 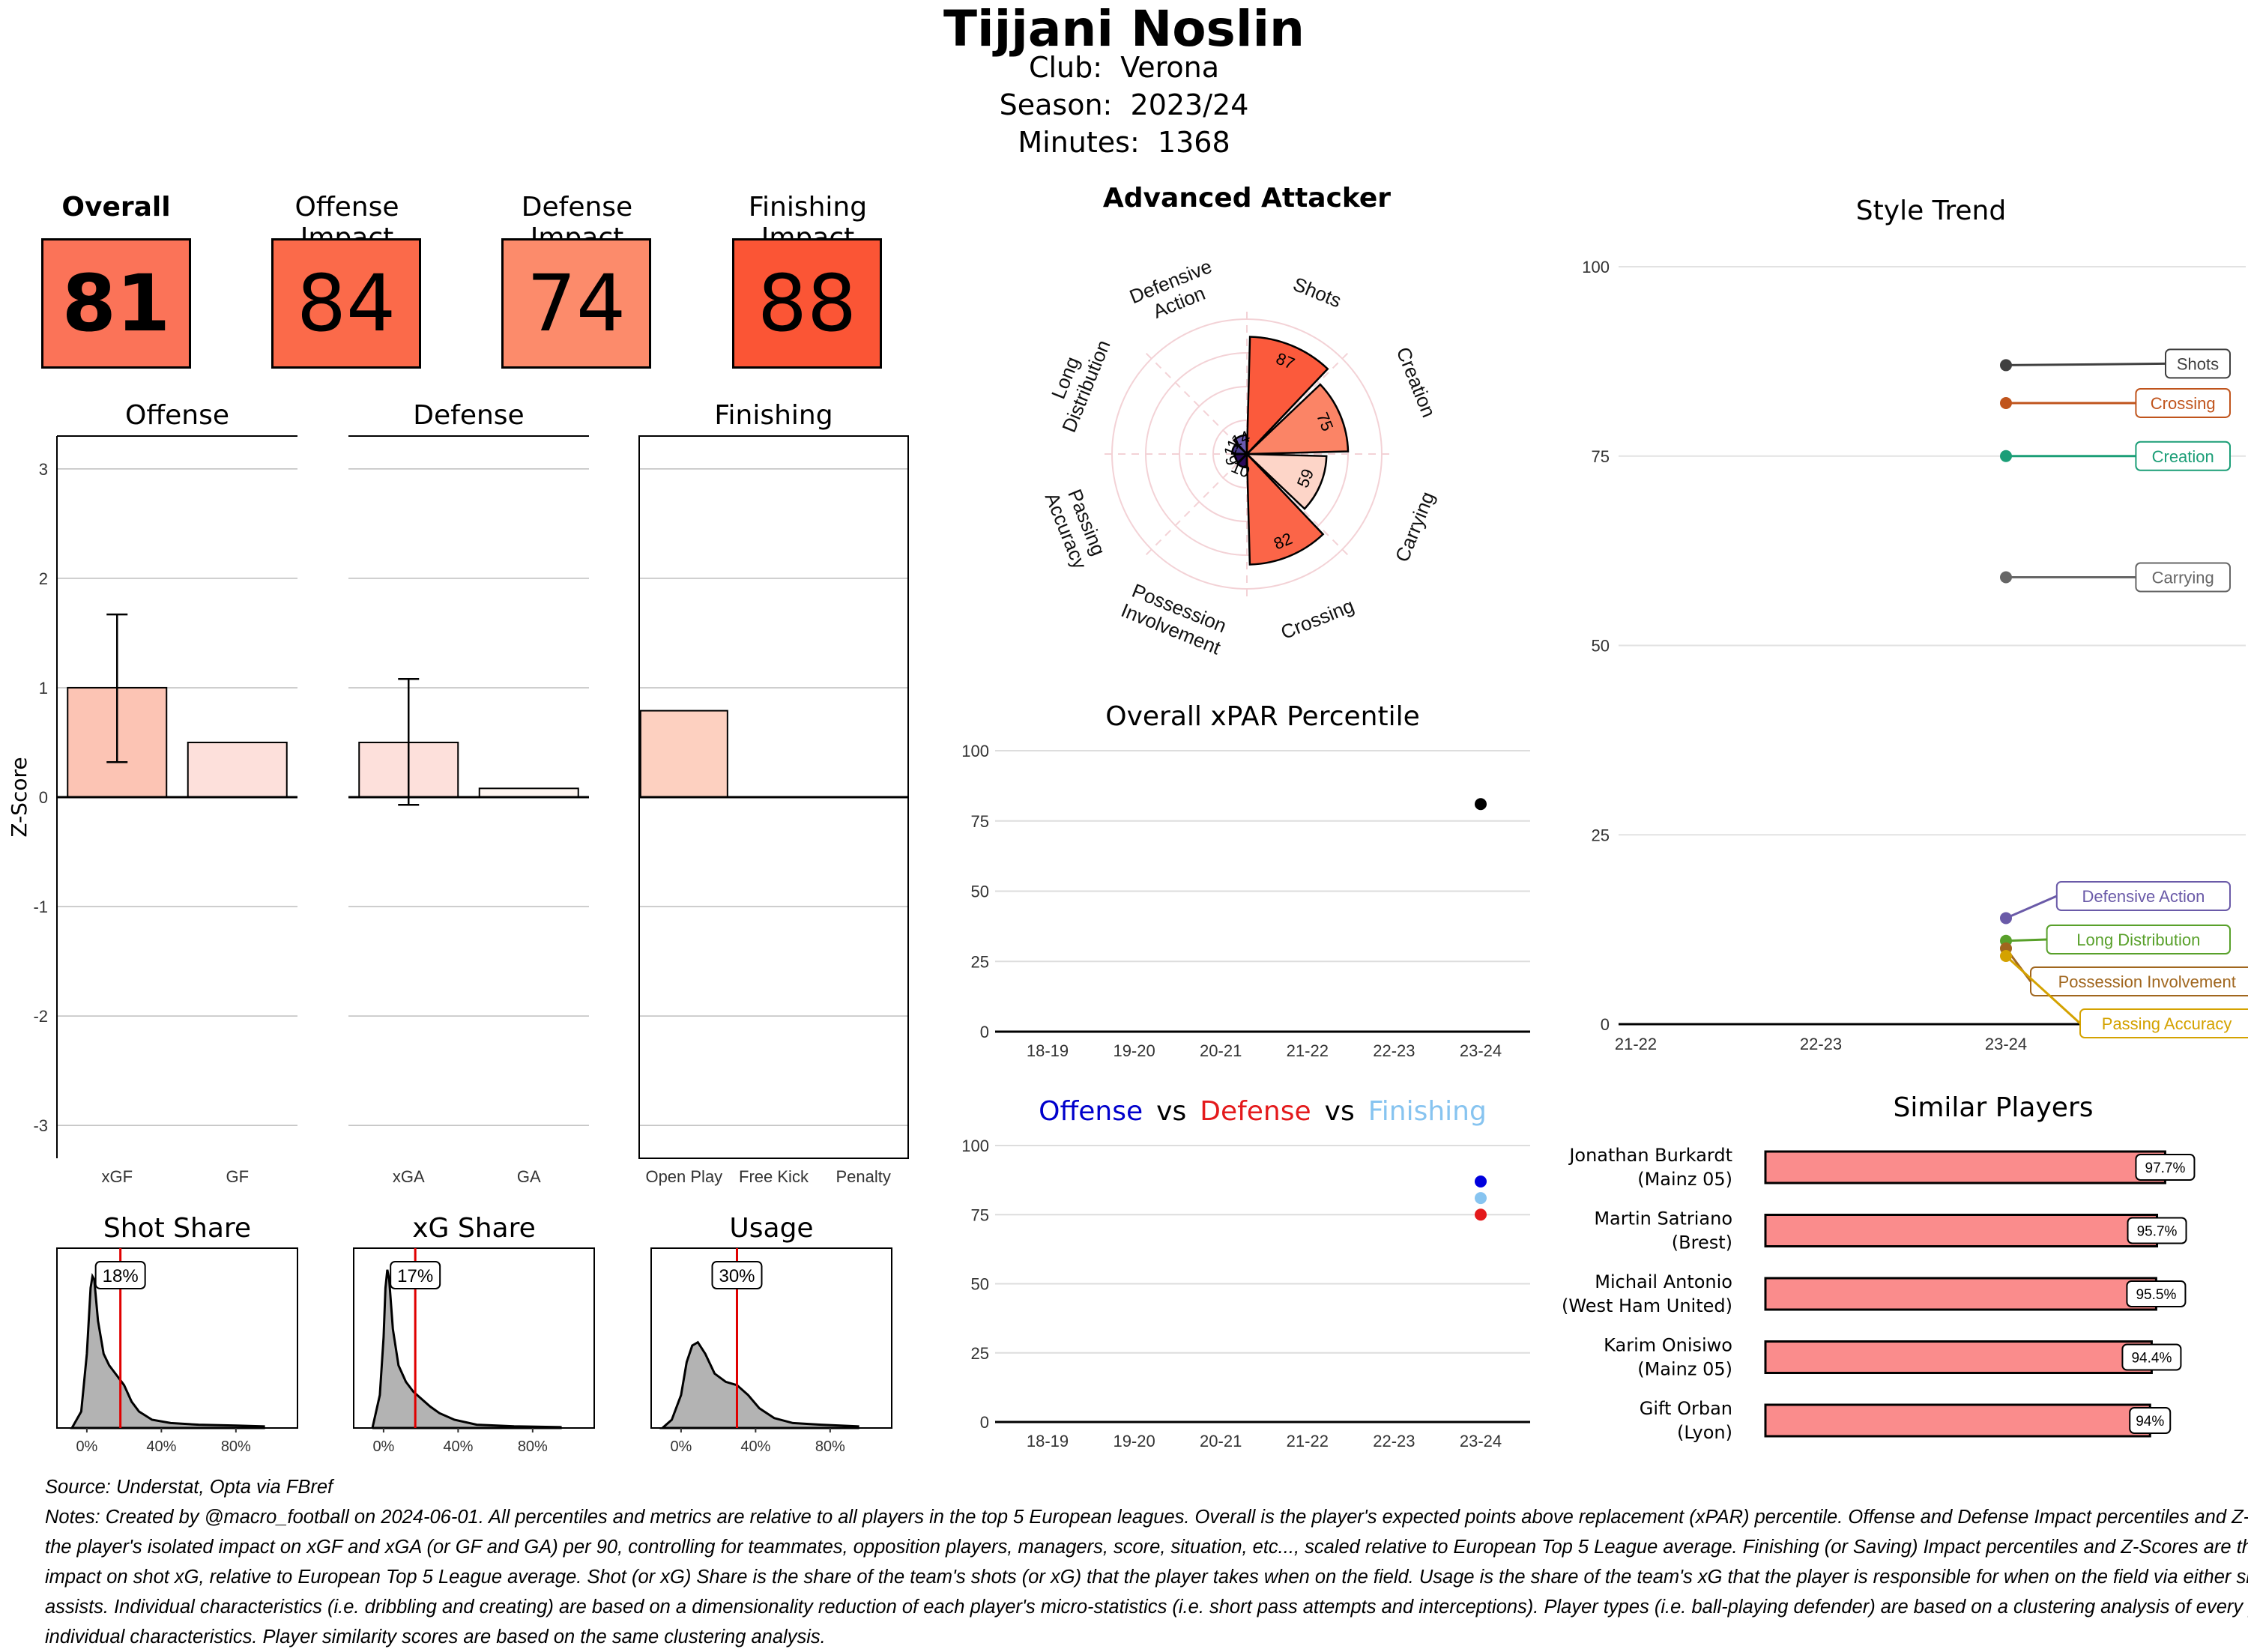 I want to click on radar-category-label: Crossing, so click(x=1317, y=619).